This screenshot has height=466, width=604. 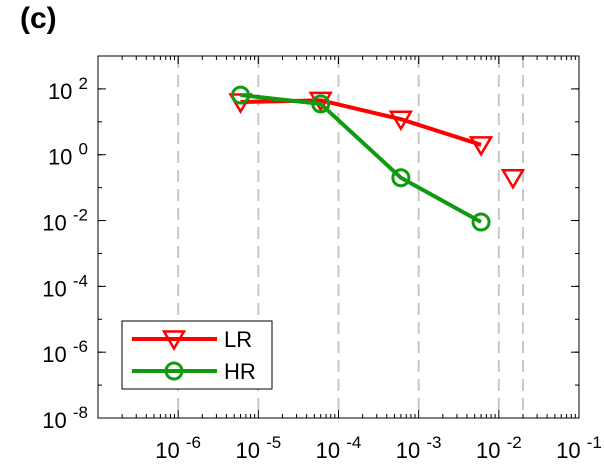 What do you see at coordinates (68, 89) in the screenshot?
I see `y-tick-label: 10 2` at bounding box center [68, 89].